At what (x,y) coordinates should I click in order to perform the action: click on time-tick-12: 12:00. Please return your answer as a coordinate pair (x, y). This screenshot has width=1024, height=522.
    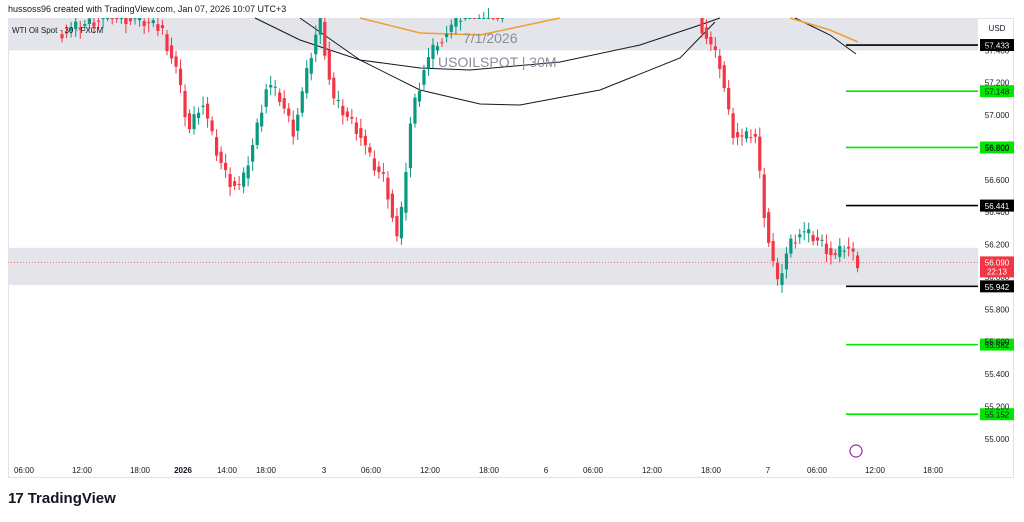
    Looking at the image, I should click on (652, 470).